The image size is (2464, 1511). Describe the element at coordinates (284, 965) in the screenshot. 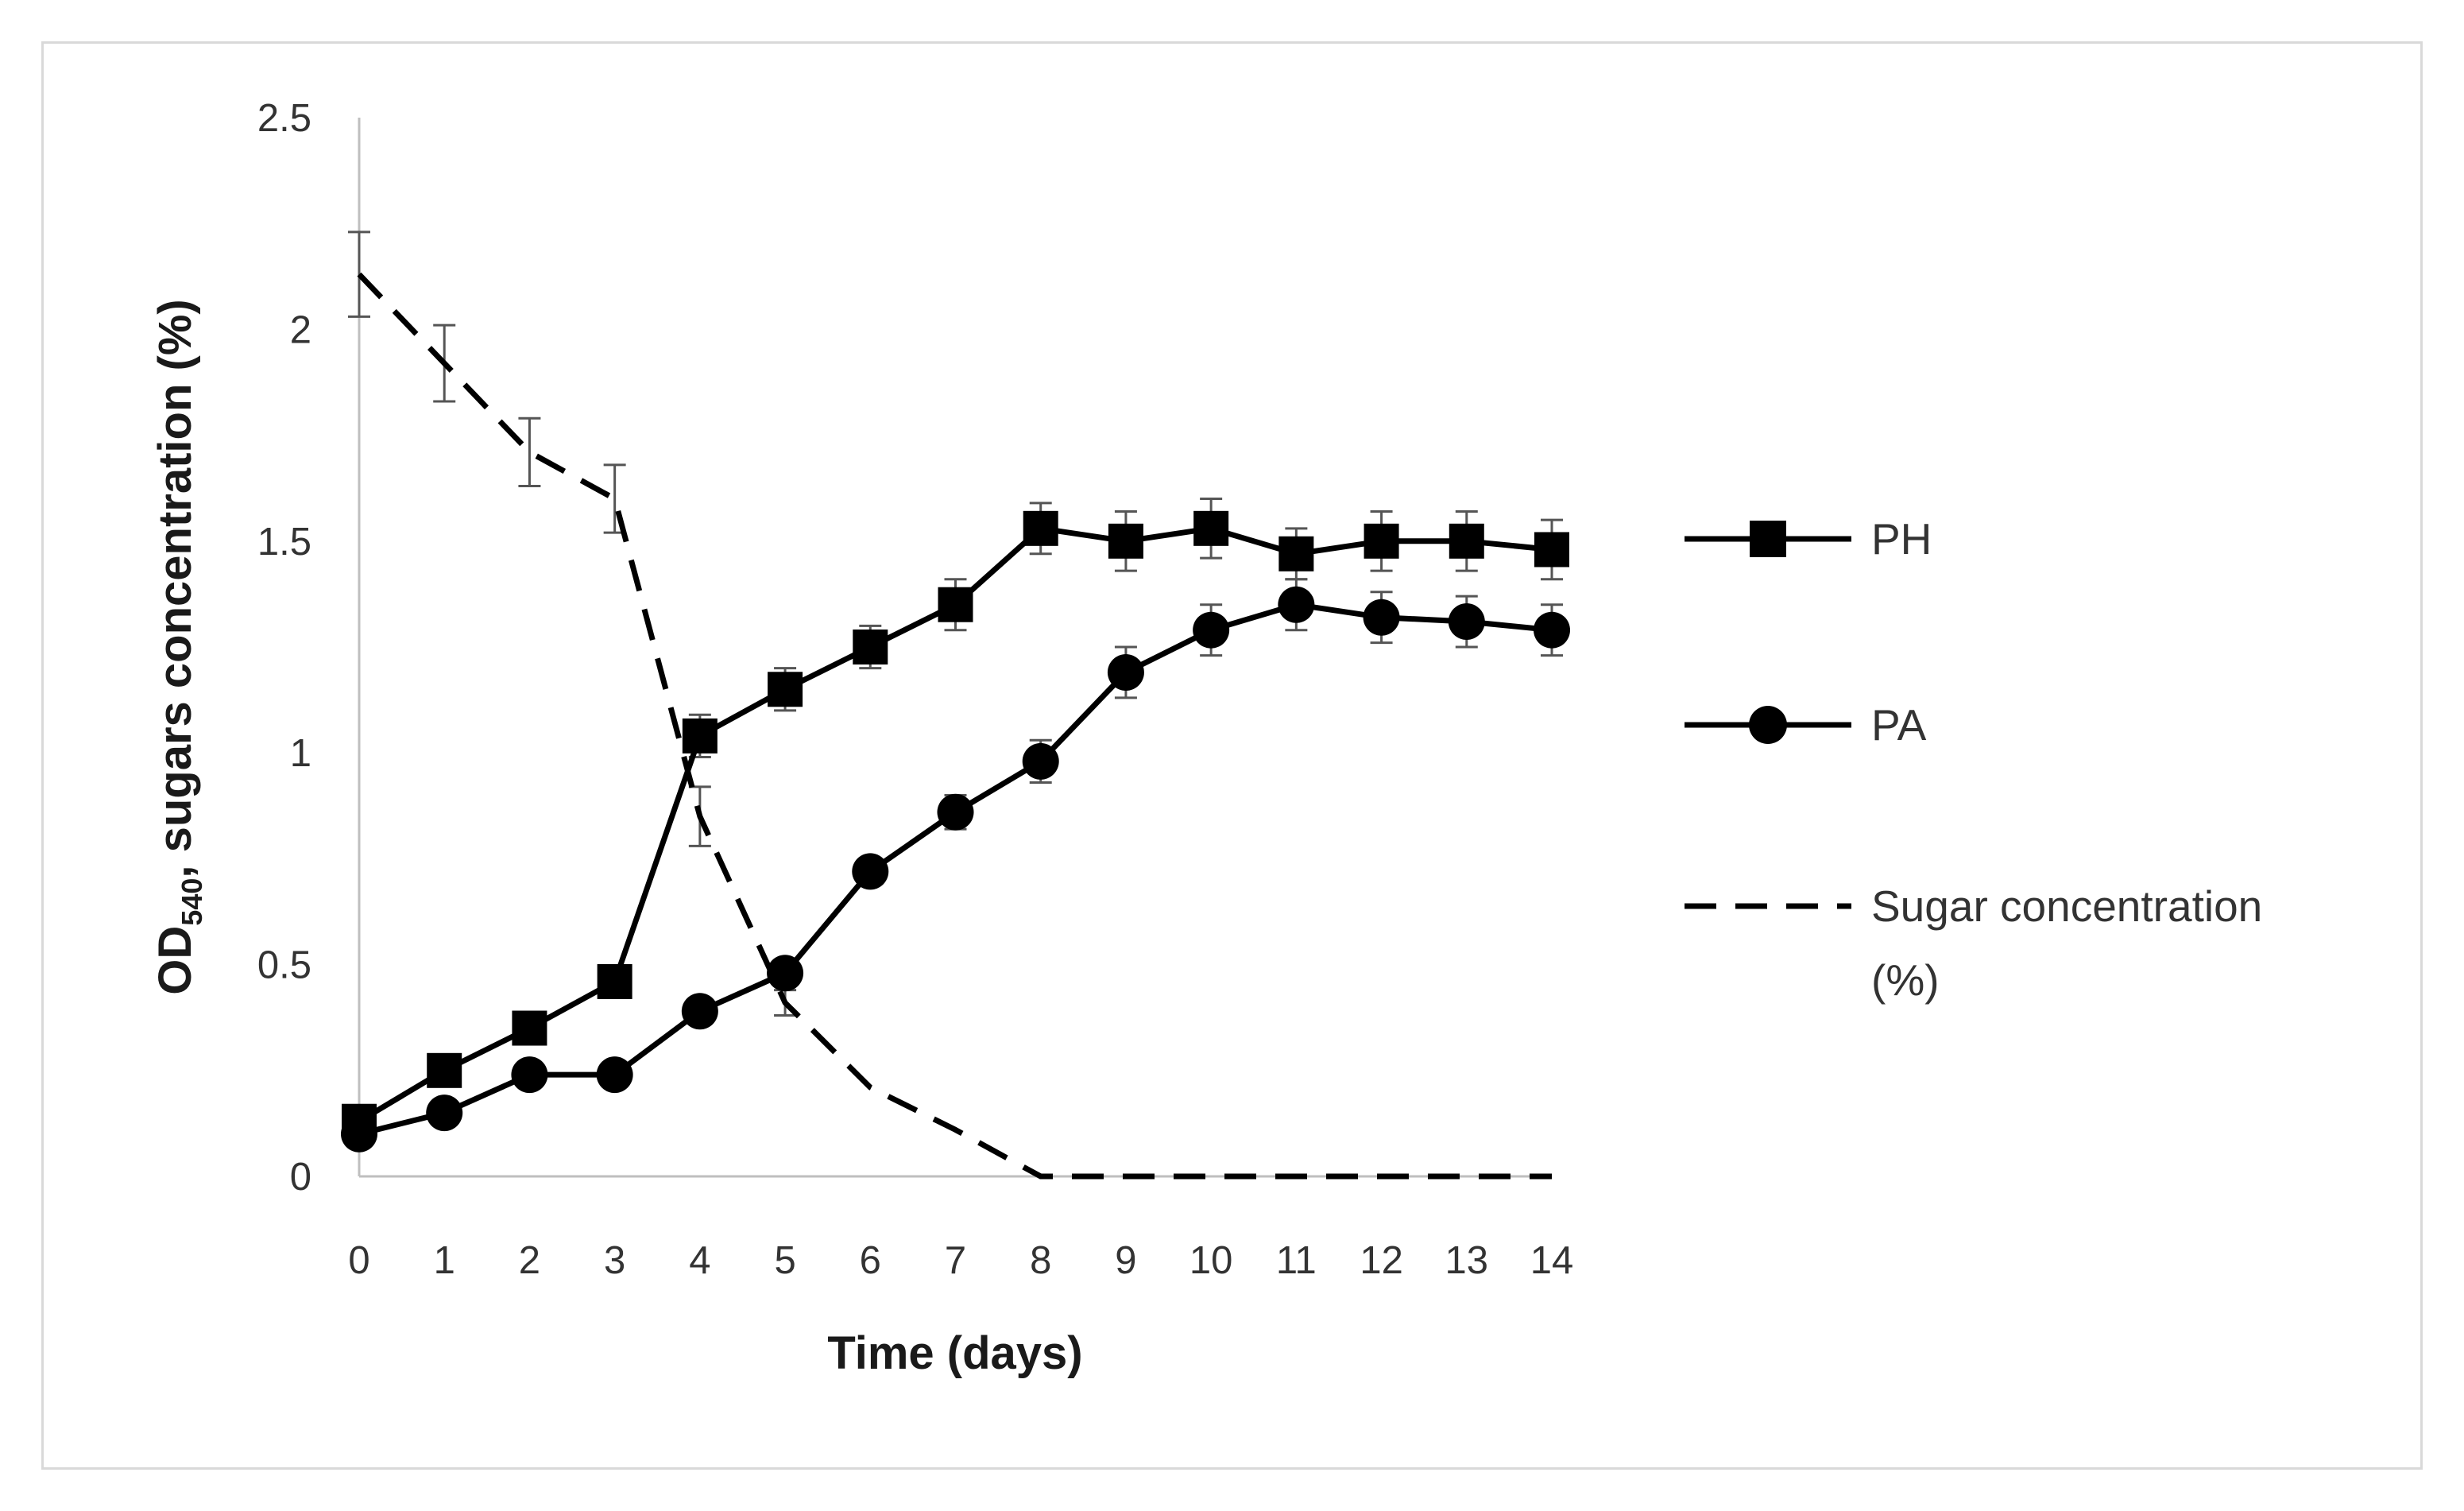

I see `y-tick-label: 0.5` at that location.